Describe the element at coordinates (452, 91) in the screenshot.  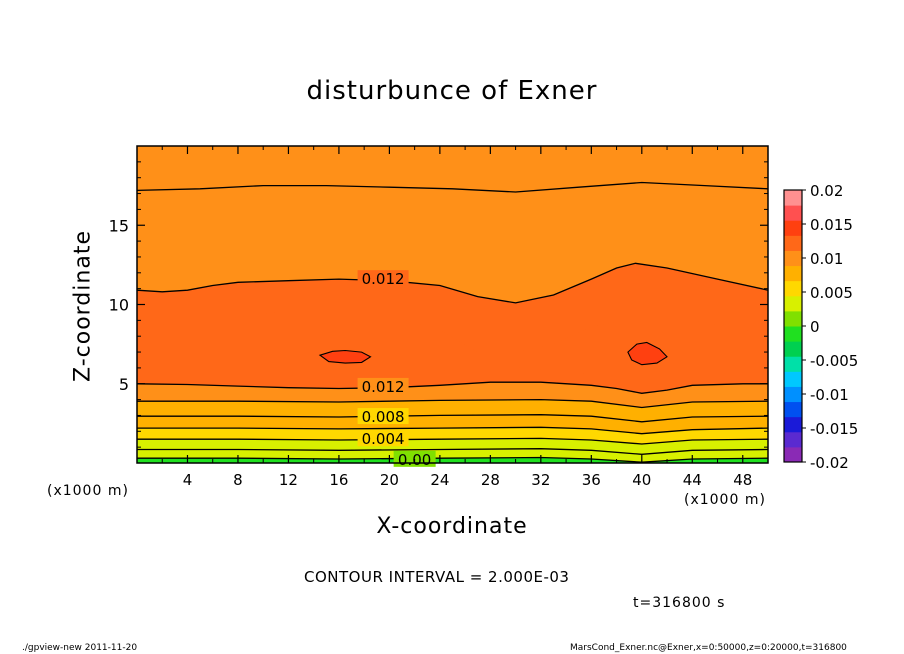
I see `chart-title: disturbunce of Exner` at that location.